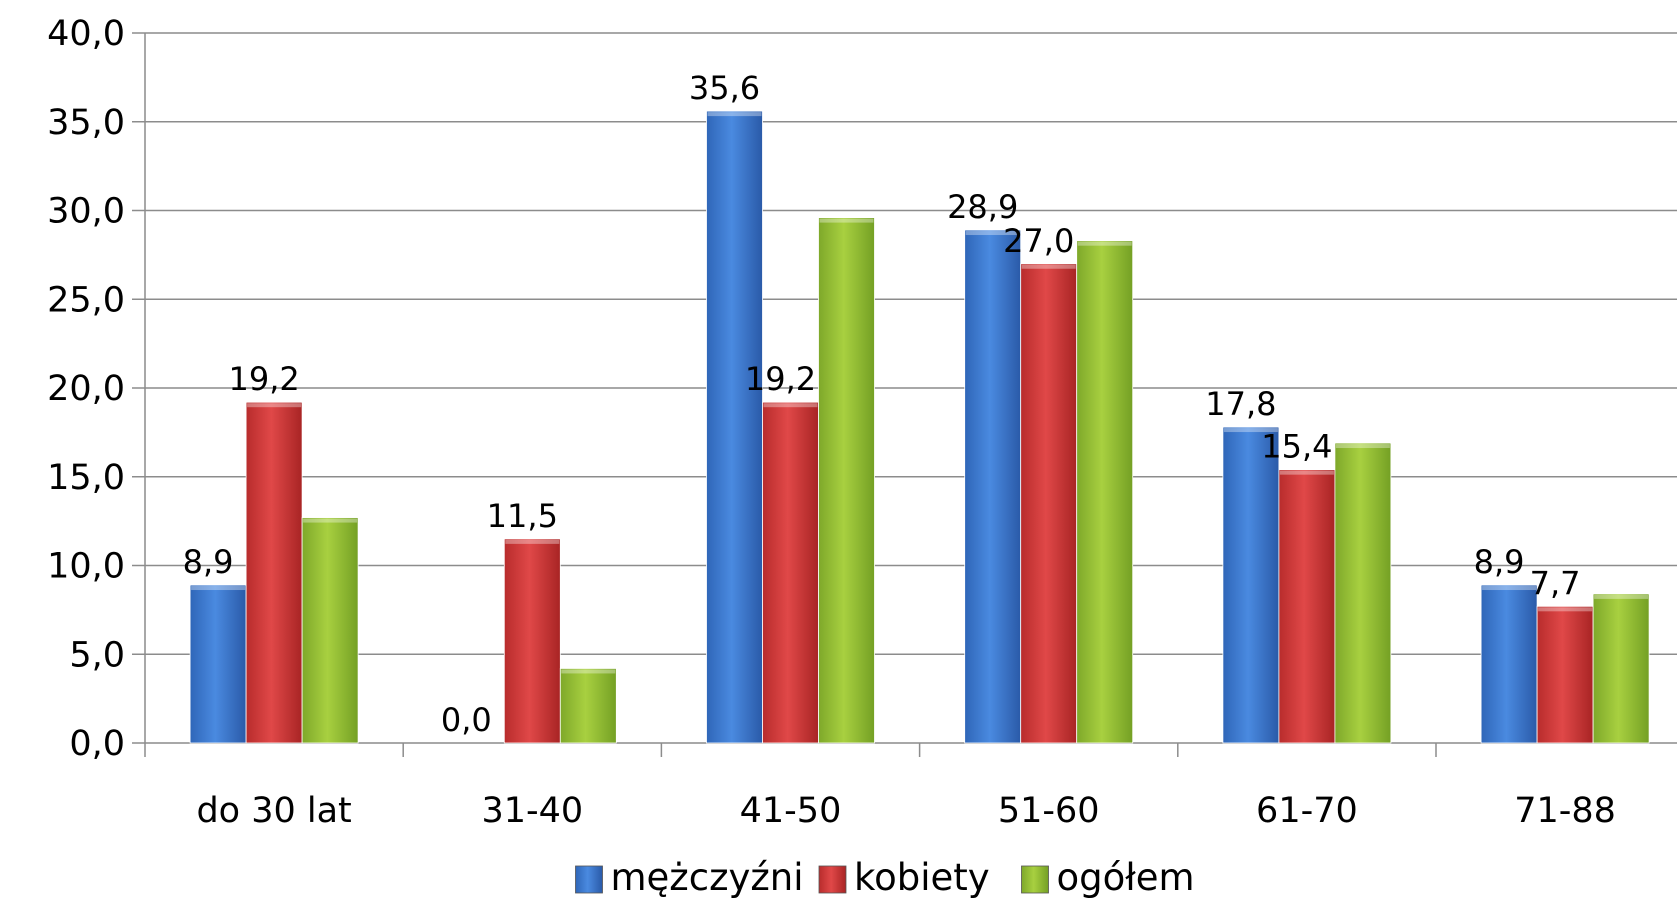 This screenshot has width=1677, height=909. I want to click on y-tick-label: 10,0, so click(86, 567).